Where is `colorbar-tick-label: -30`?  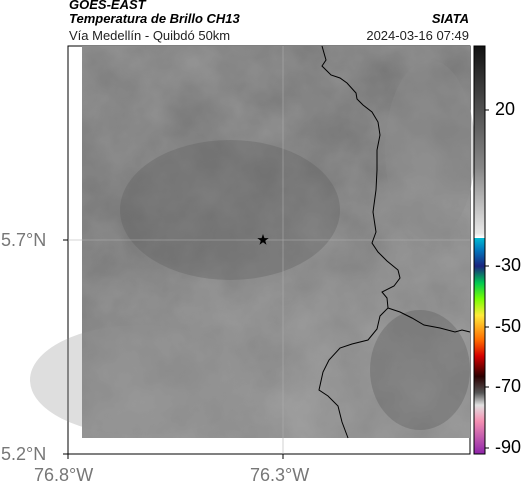 colorbar-tick-label: -30 is located at coordinates (508, 265).